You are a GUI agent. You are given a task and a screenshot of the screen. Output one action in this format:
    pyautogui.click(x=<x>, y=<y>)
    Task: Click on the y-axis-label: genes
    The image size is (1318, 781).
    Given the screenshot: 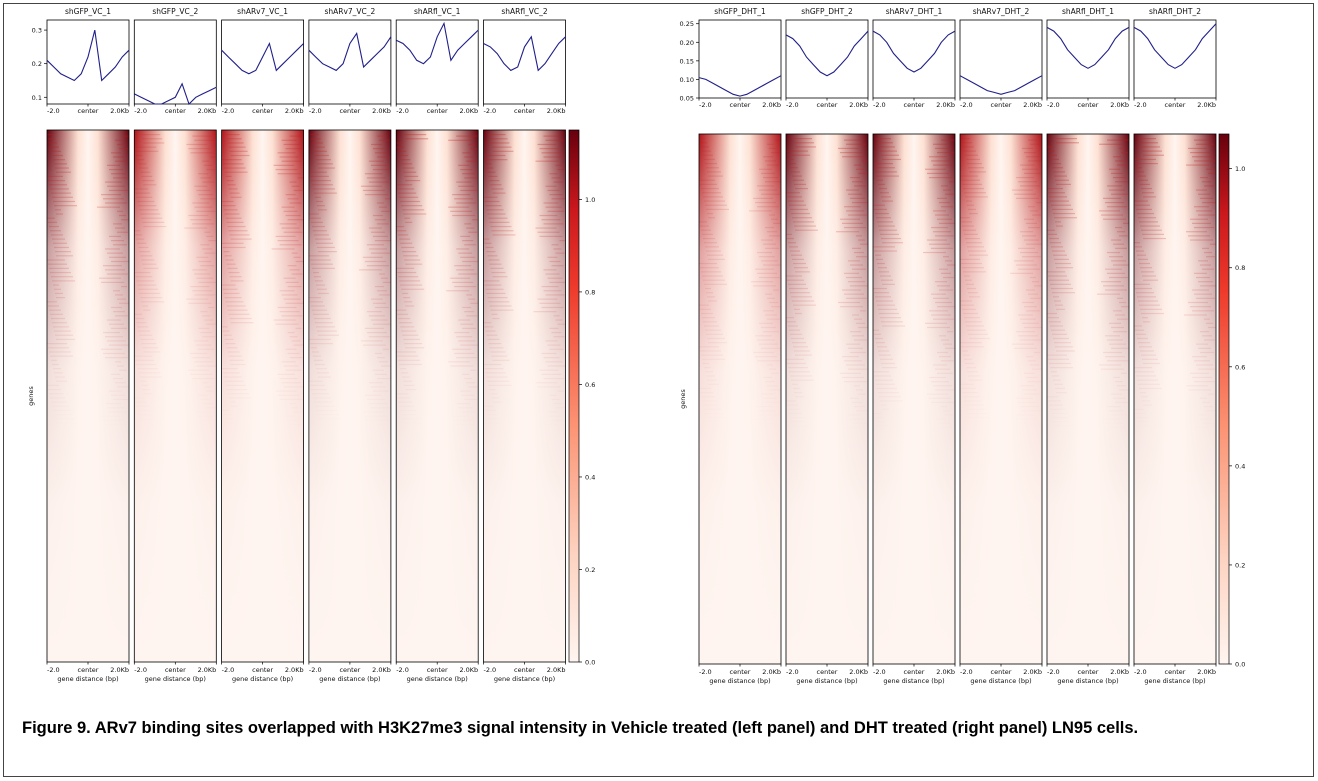 What is the action you would take?
    pyautogui.click(x=31, y=396)
    